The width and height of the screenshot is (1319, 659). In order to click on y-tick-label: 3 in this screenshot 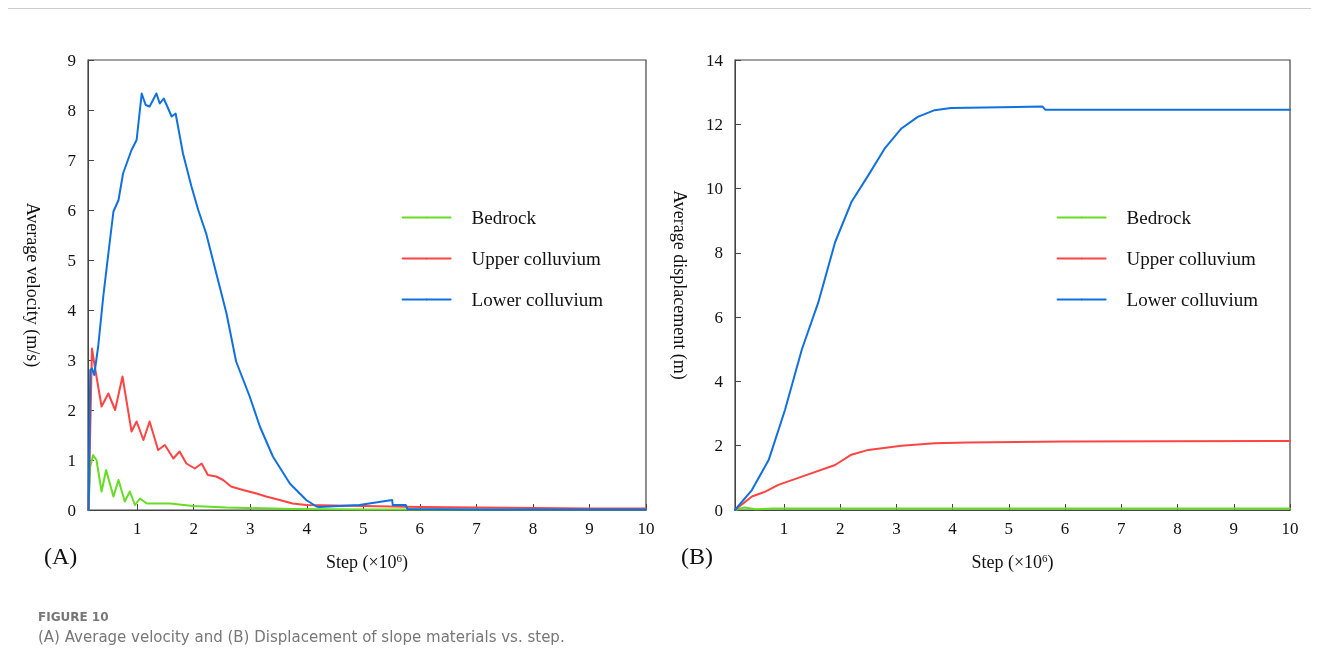, I will do `click(71, 360)`.